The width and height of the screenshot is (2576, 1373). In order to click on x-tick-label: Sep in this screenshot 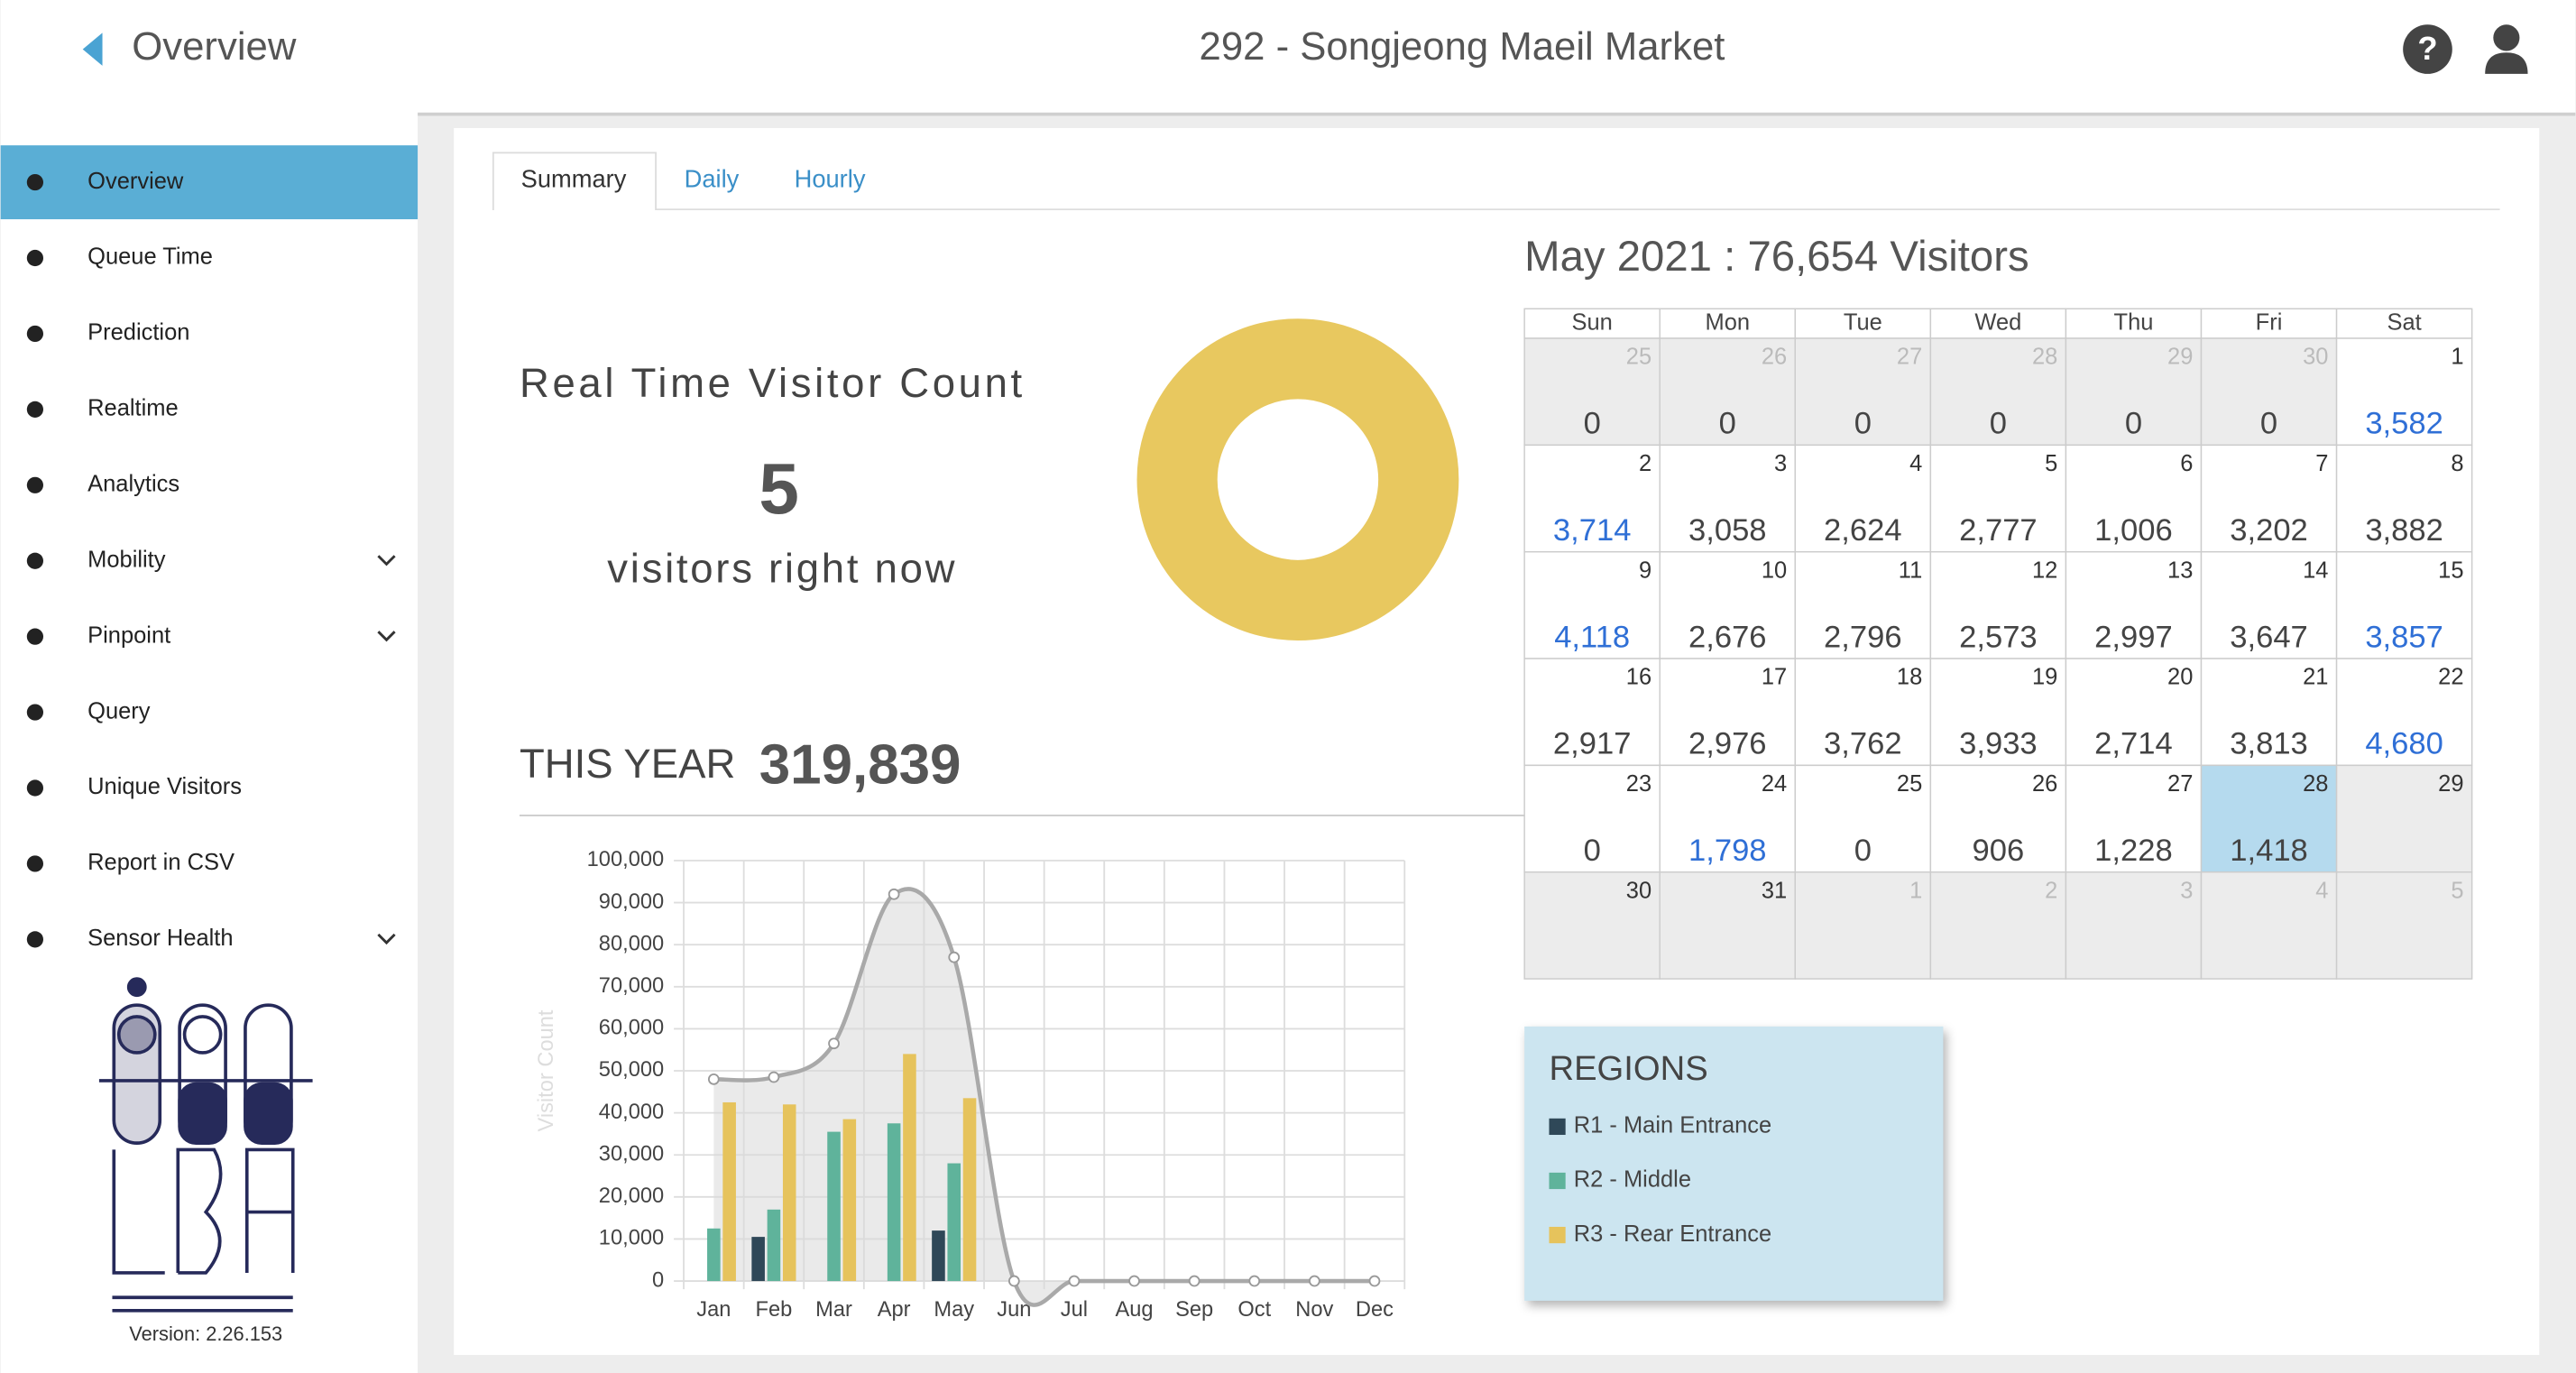, I will do `click(1194, 1310)`.